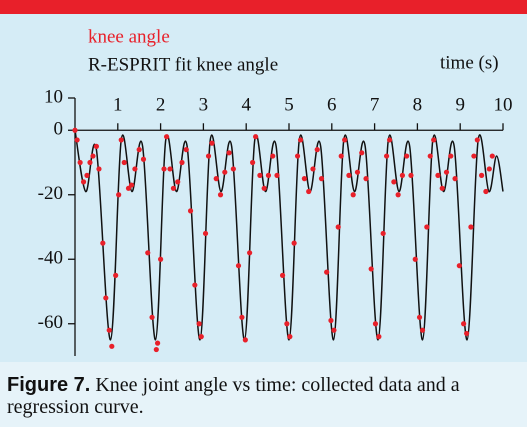 The image size is (527, 427). I want to click on legend-entry: R-ESPRIT fit knee angle, so click(183, 64).